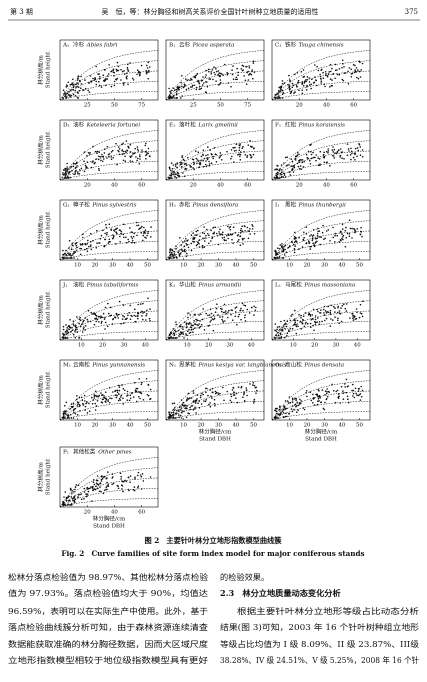  What do you see at coordinates (79, 125) in the screenshot?
I see `species-cn: 油杉` at bounding box center [79, 125].